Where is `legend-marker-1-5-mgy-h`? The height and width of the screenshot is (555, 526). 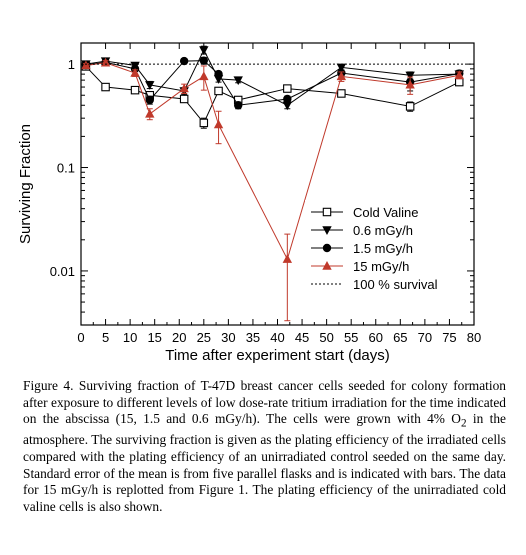 legend-marker-1-5-mgy-h is located at coordinates (327, 248).